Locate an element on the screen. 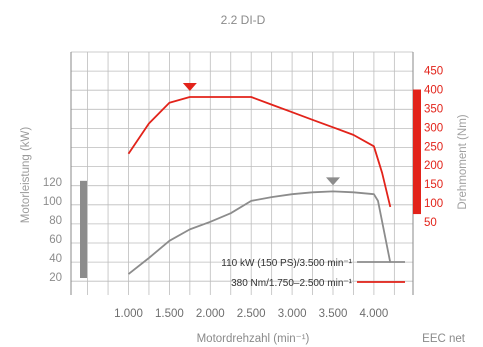 The image size is (483, 347). y-left-tick-label: 120 is located at coordinates (52, 183).